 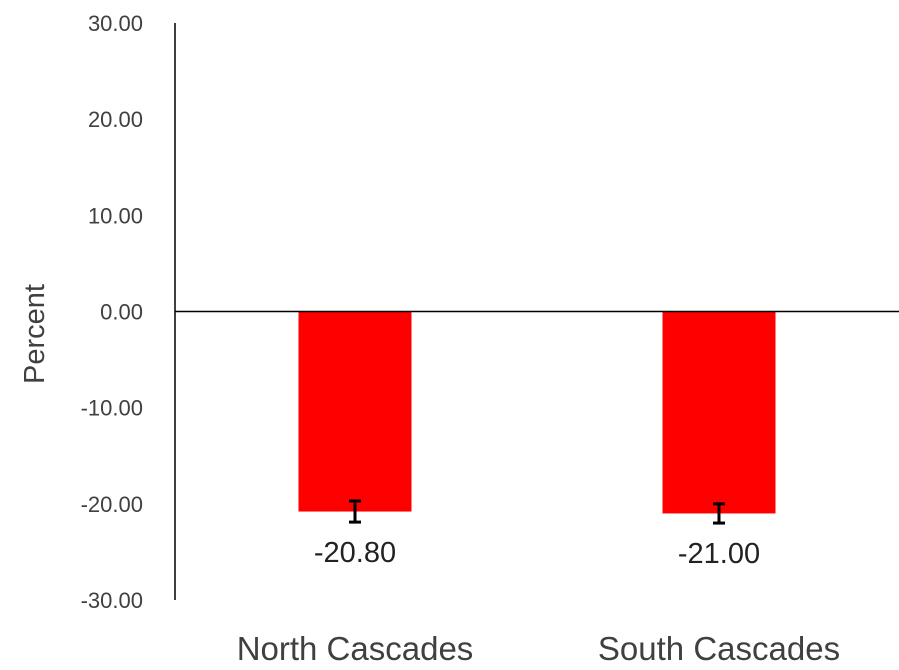 I want to click on category-label: South Cascades, so click(x=719, y=647).